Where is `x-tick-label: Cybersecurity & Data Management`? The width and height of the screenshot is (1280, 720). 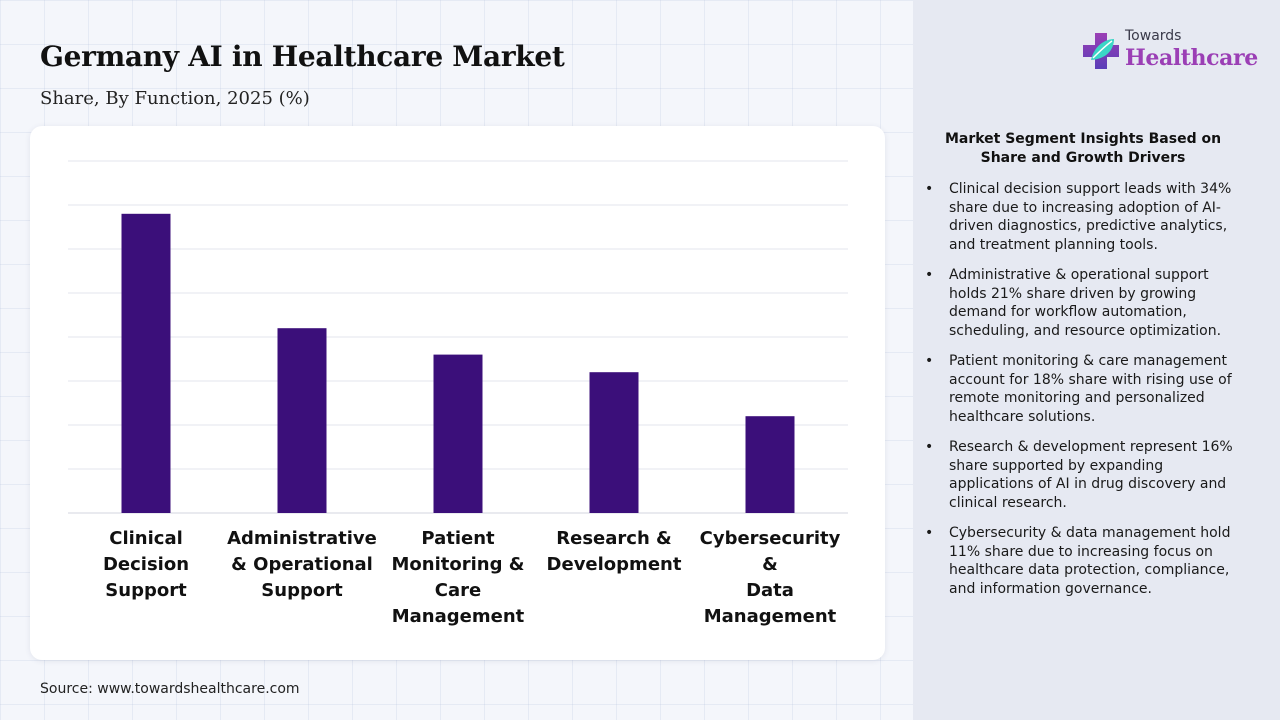 x-tick-label: Cybersecurity & Data Management is located at coordinates (770, 578).